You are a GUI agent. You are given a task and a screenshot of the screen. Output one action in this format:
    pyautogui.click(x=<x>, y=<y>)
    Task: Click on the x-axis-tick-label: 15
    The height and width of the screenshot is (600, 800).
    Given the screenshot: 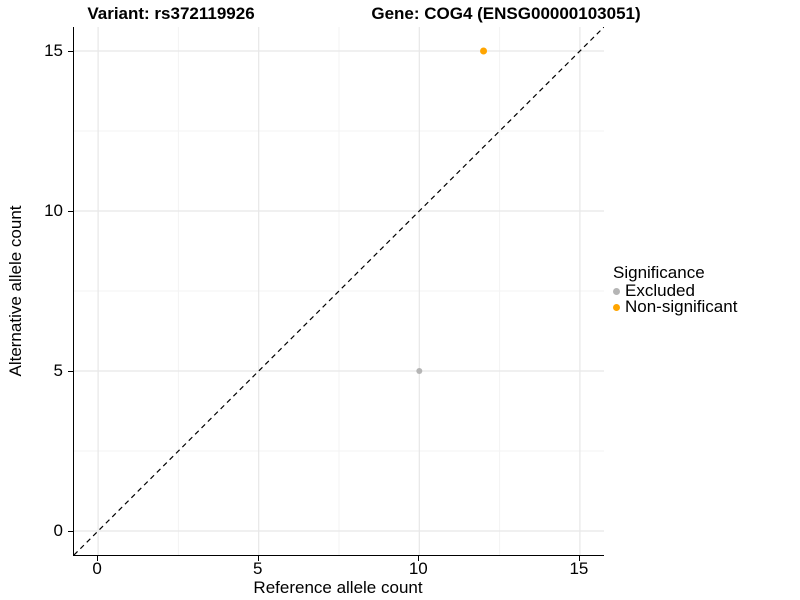 What is the action you would take?
    pyautogui.click(x=579, y=568)
    